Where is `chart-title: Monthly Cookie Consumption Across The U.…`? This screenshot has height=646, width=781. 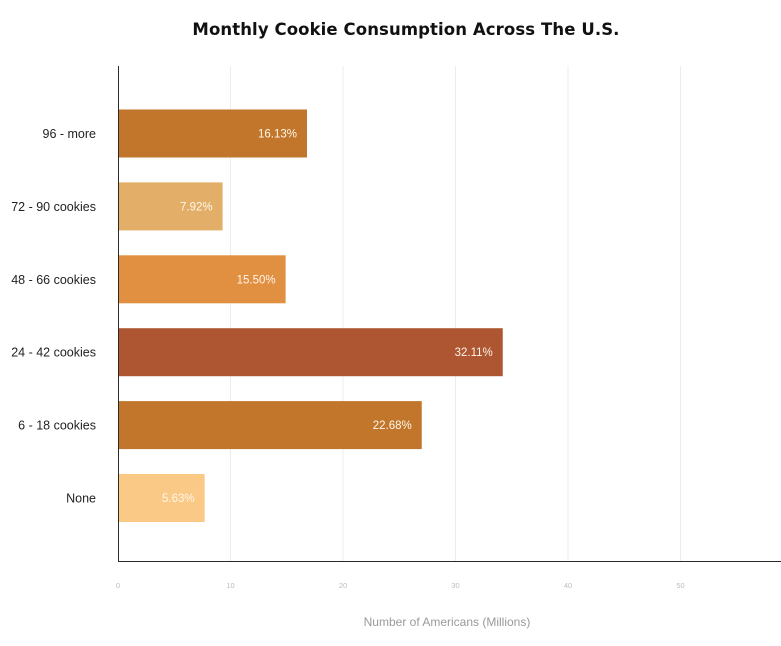
chart-title: Monthly Cookie Consumption Across The U.… is located at coordinates (406, 29).